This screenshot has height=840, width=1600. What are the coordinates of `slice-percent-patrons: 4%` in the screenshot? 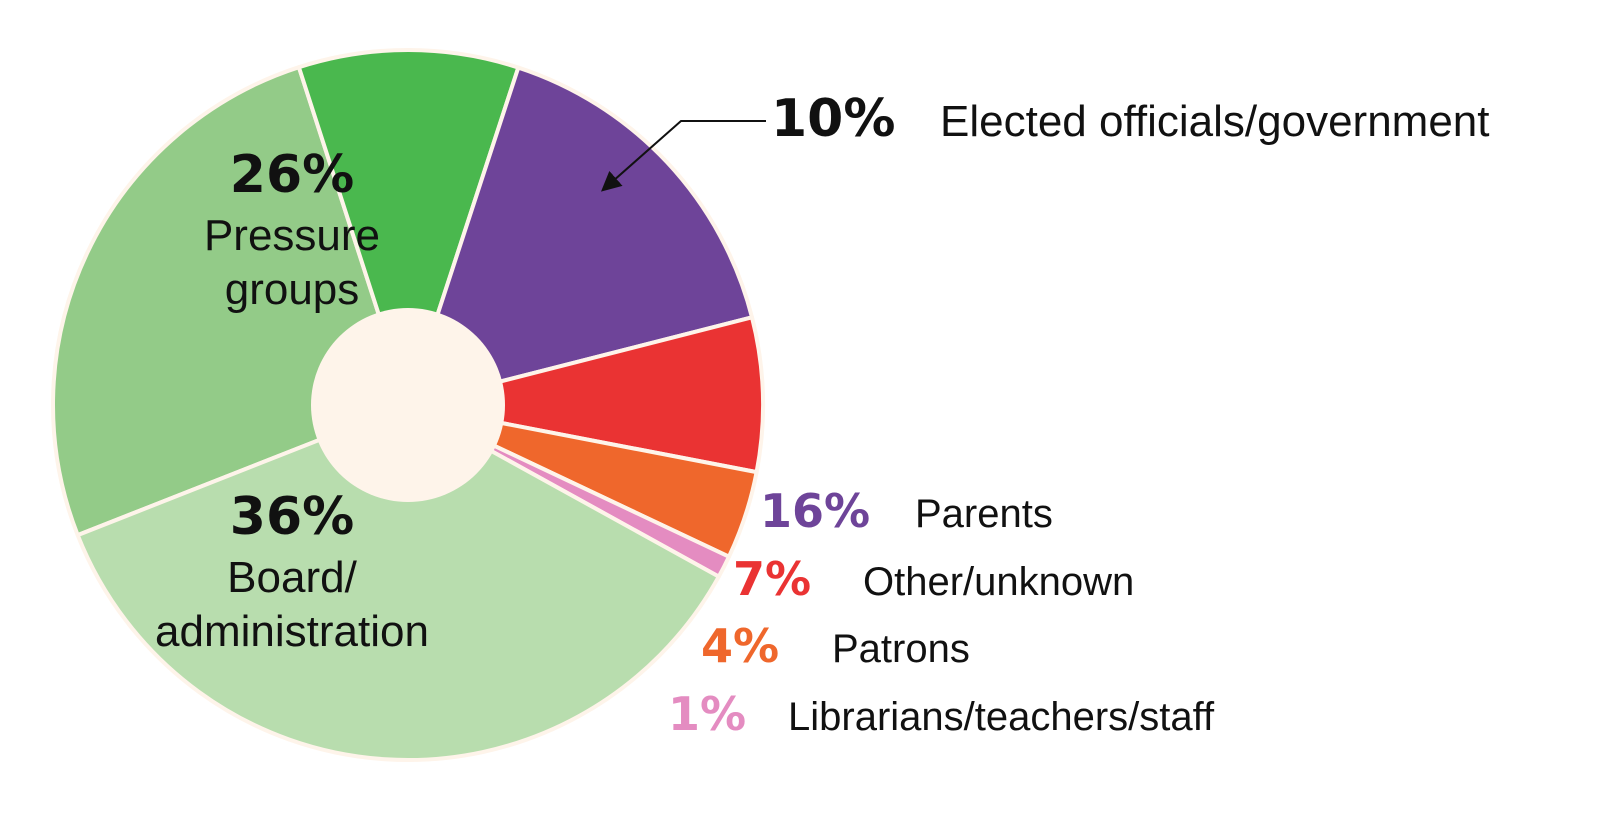 It's located at (740, 646).